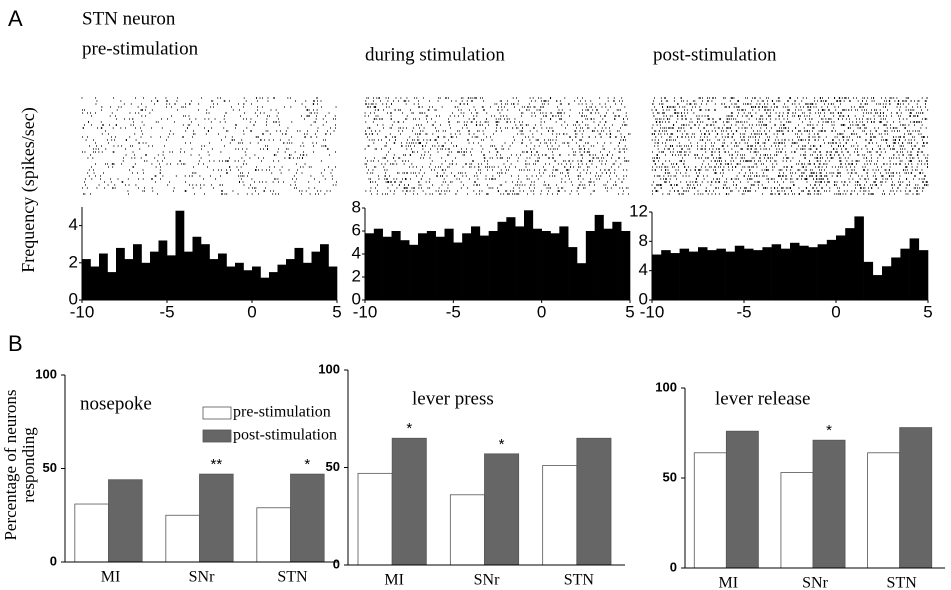 This screenshot has width=951, height=590. I want to click on chart-title: nosepoke, so click(116, 403).